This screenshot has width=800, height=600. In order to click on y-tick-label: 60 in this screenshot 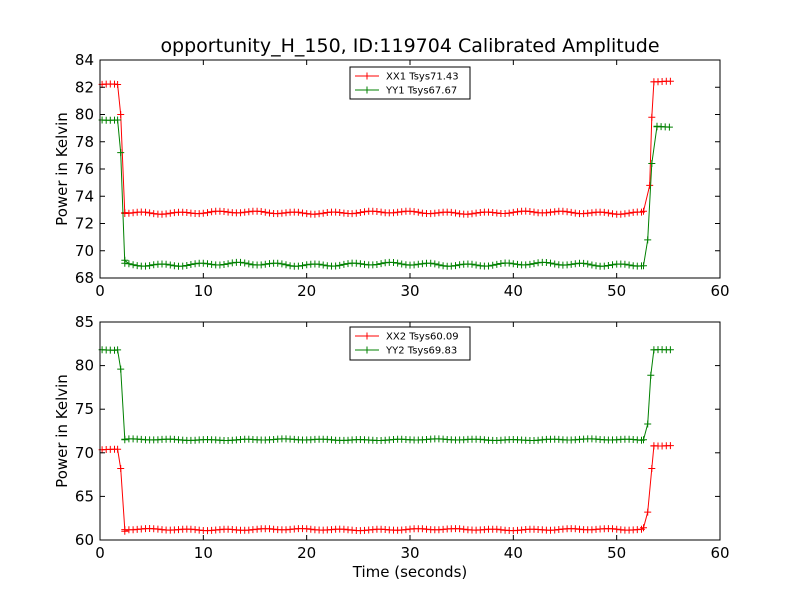, I will do `click(84, 540)`.